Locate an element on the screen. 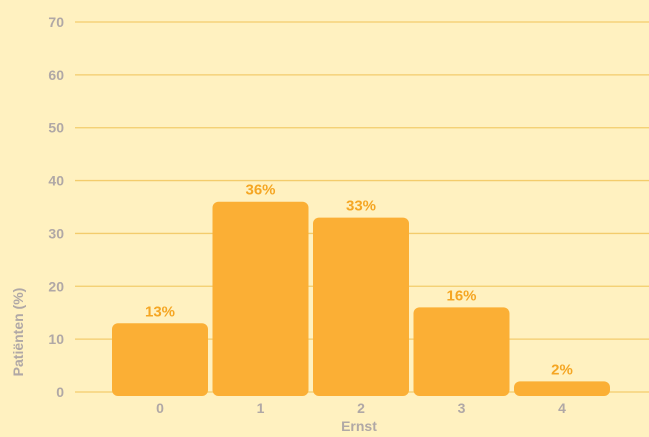 This screenshot has width=649, height=437. y-tick-label: 0 is located at coordinates (60, 392).